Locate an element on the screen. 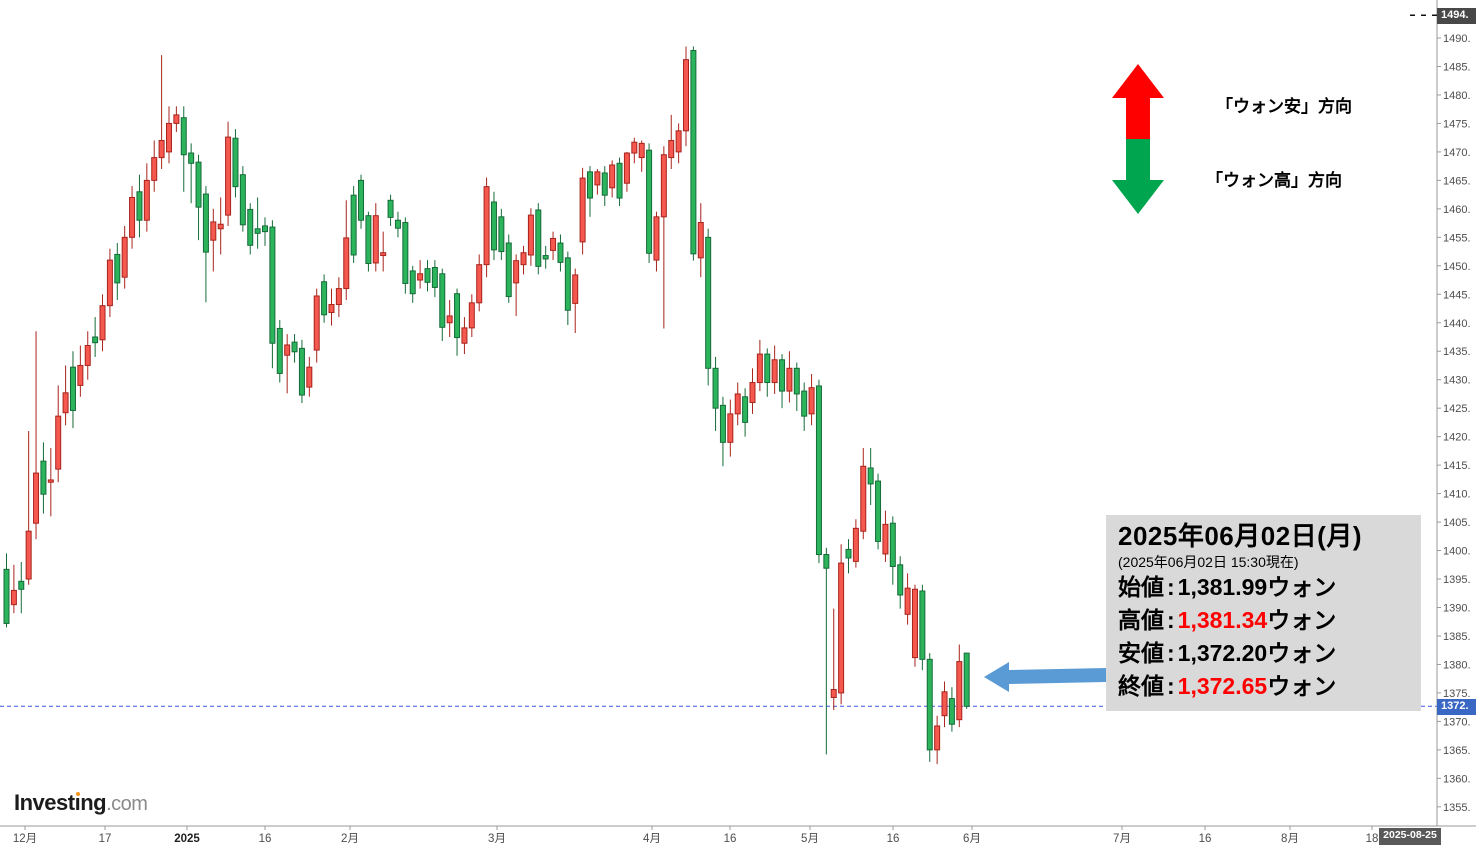 The width and height of the screenshot is (1476, 846). y-axis-label: 1445. is located at coordinates (1457, 295).